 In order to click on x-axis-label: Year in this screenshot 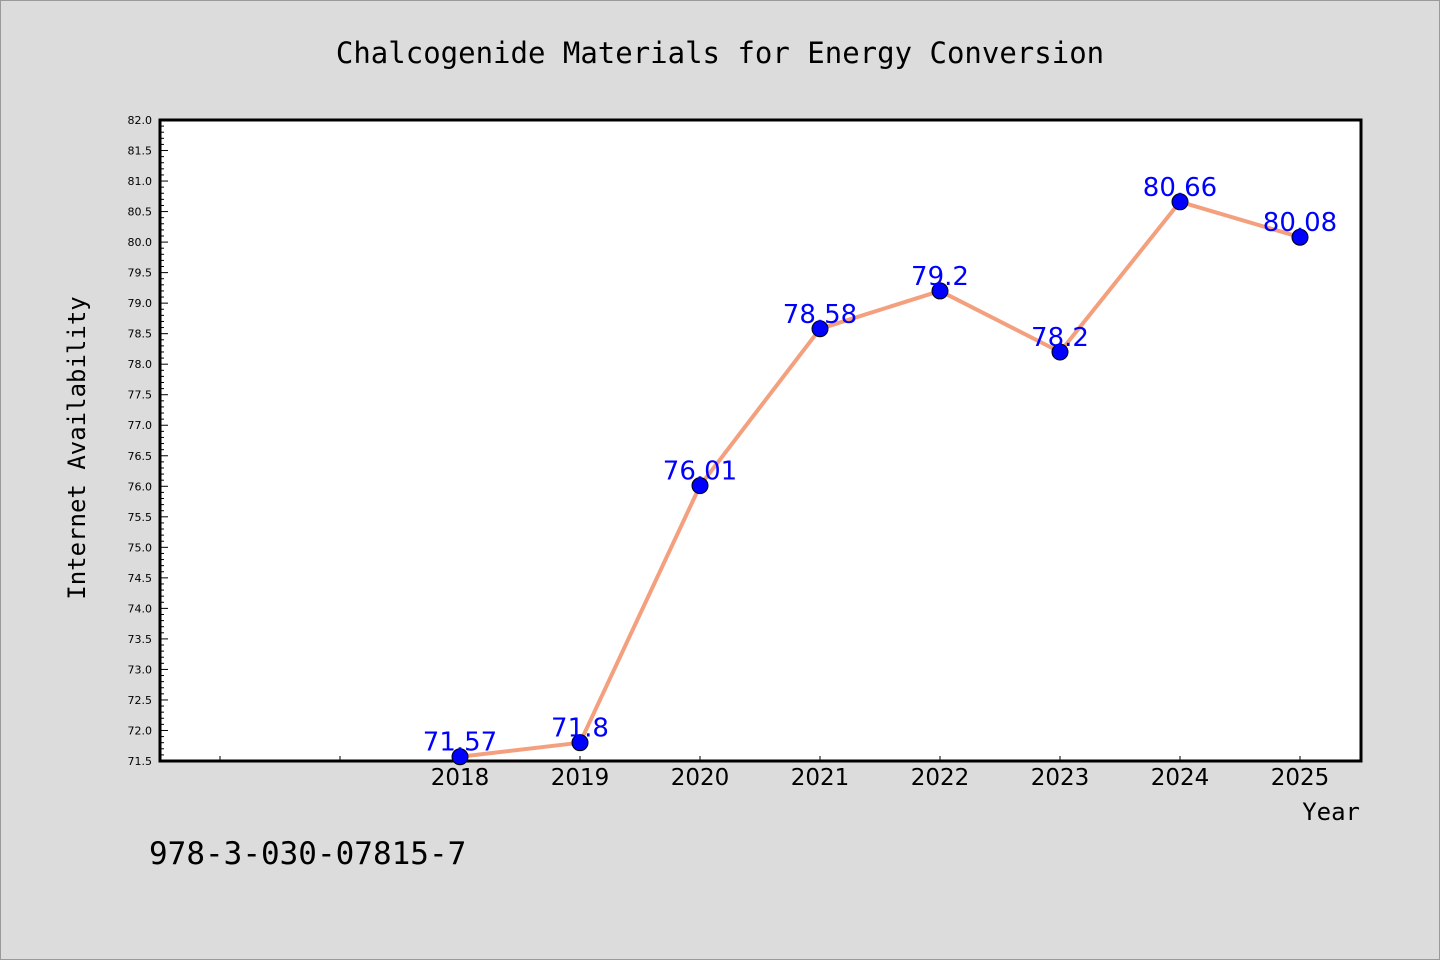, I will do `click(1331, 812)`.